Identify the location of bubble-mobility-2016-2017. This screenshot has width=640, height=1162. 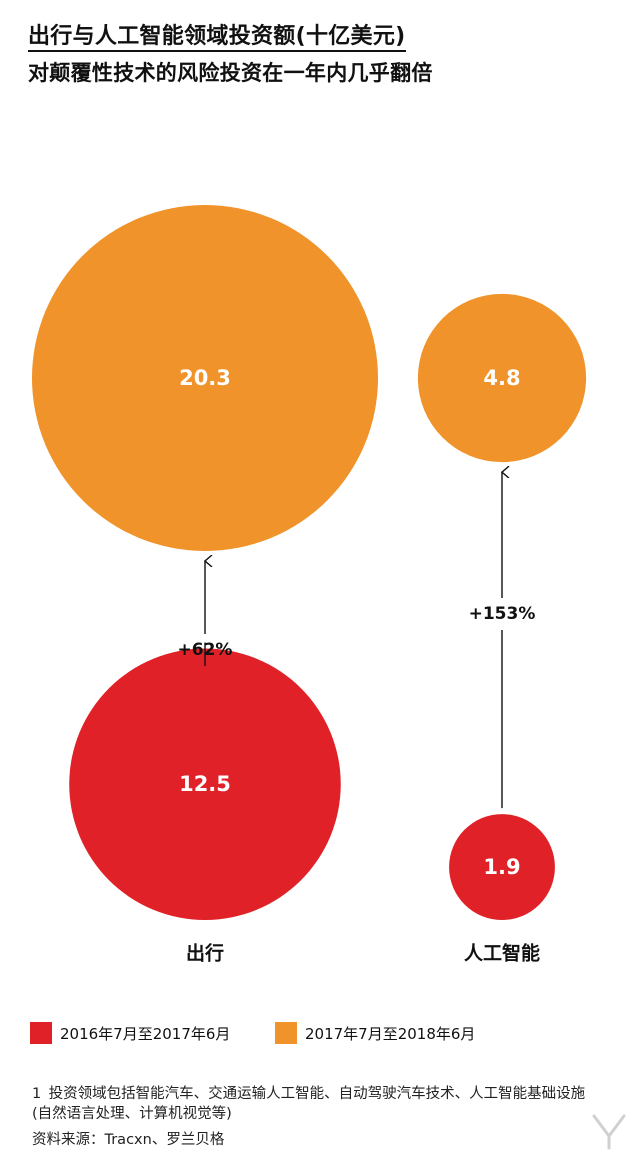
(205, 784).